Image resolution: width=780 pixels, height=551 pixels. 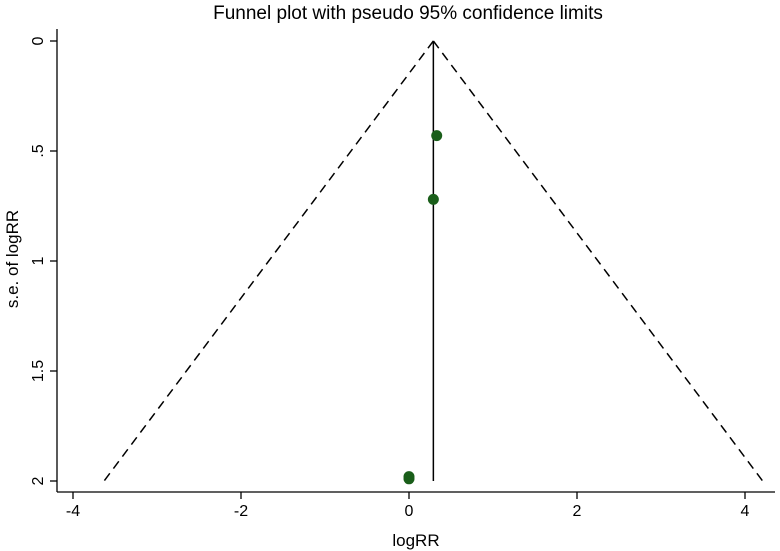 What do you see at coordinates (38, 150) in the screenshot?
I see `y-tick-label: .5` at bounding box center [38, 150].